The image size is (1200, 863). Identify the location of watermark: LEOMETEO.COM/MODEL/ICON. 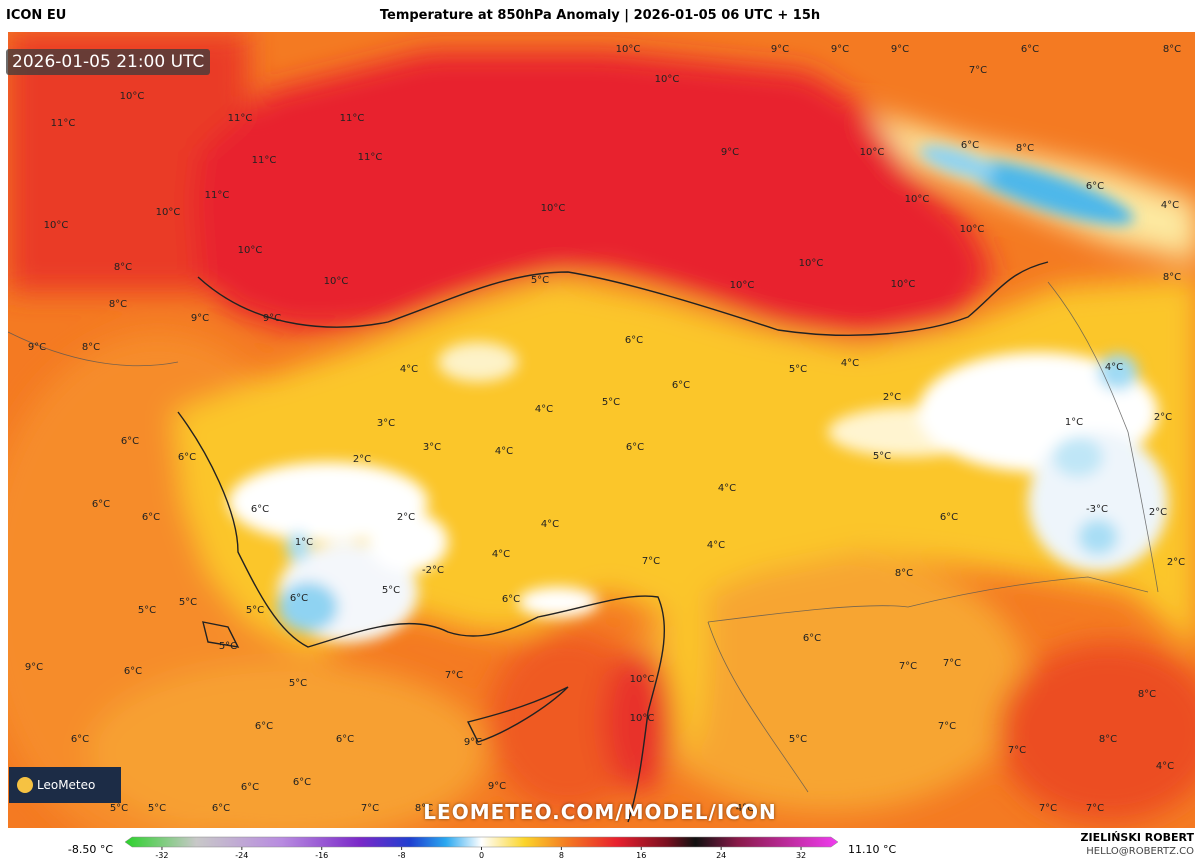
(600, 812).